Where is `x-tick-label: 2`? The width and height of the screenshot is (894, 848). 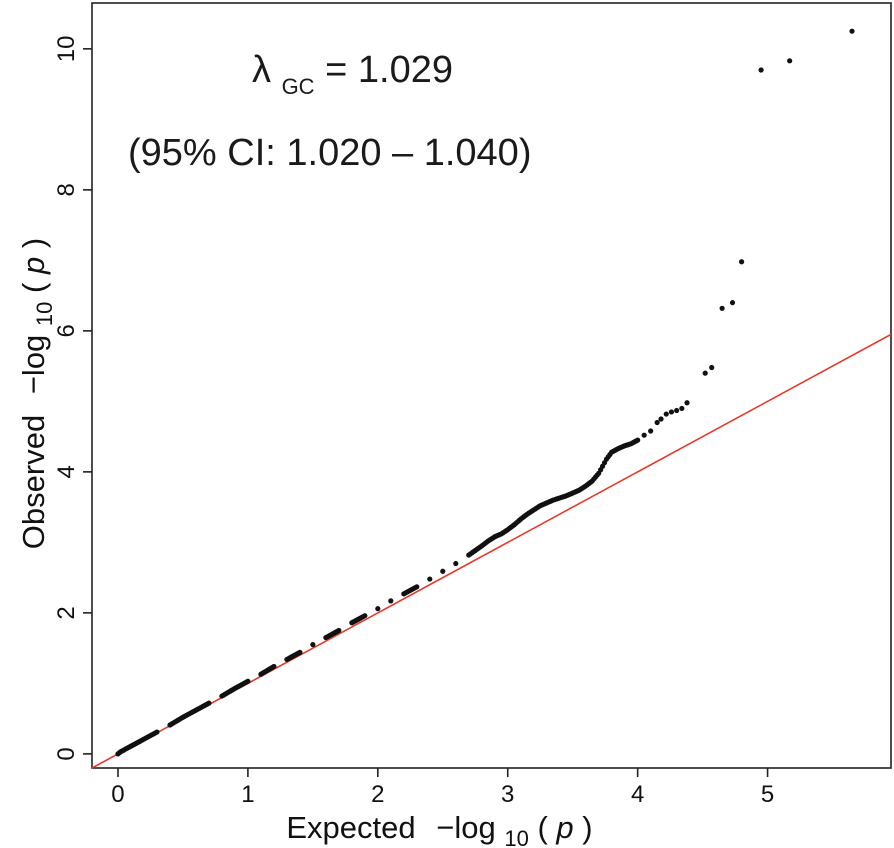 x-tick-label: 2 is located at coordinates (377, 794).